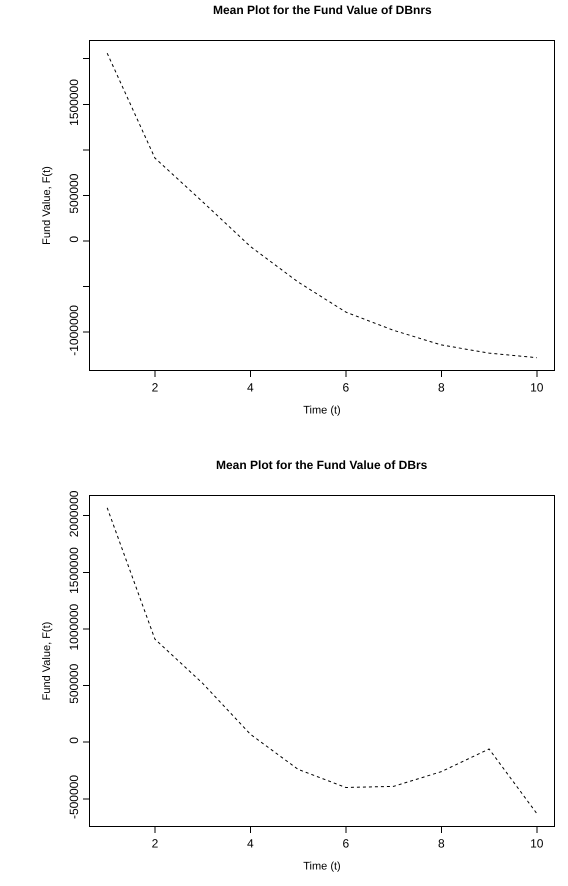 This screenshot has width=568, height=886. Describe the element at coordinates (74, 627) in the screenshot. I see `y-tick-label: 1000000` at that location.